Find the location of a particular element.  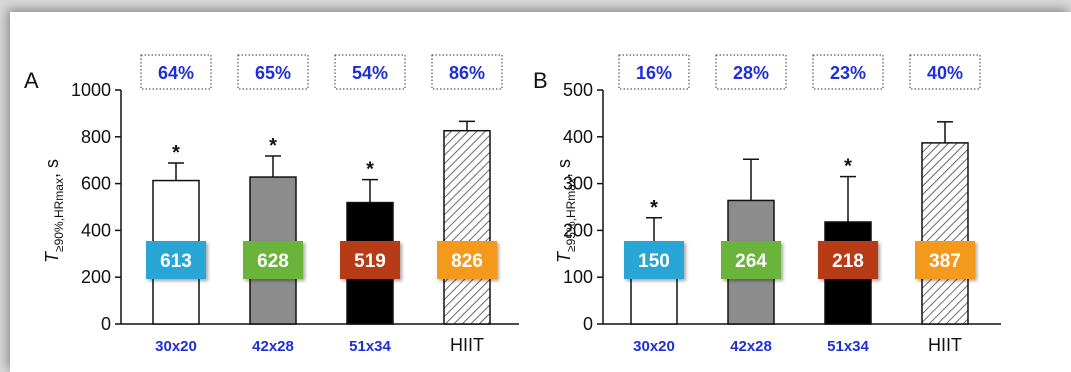

percentage-label: 28% is located at coordinates (751, 73).